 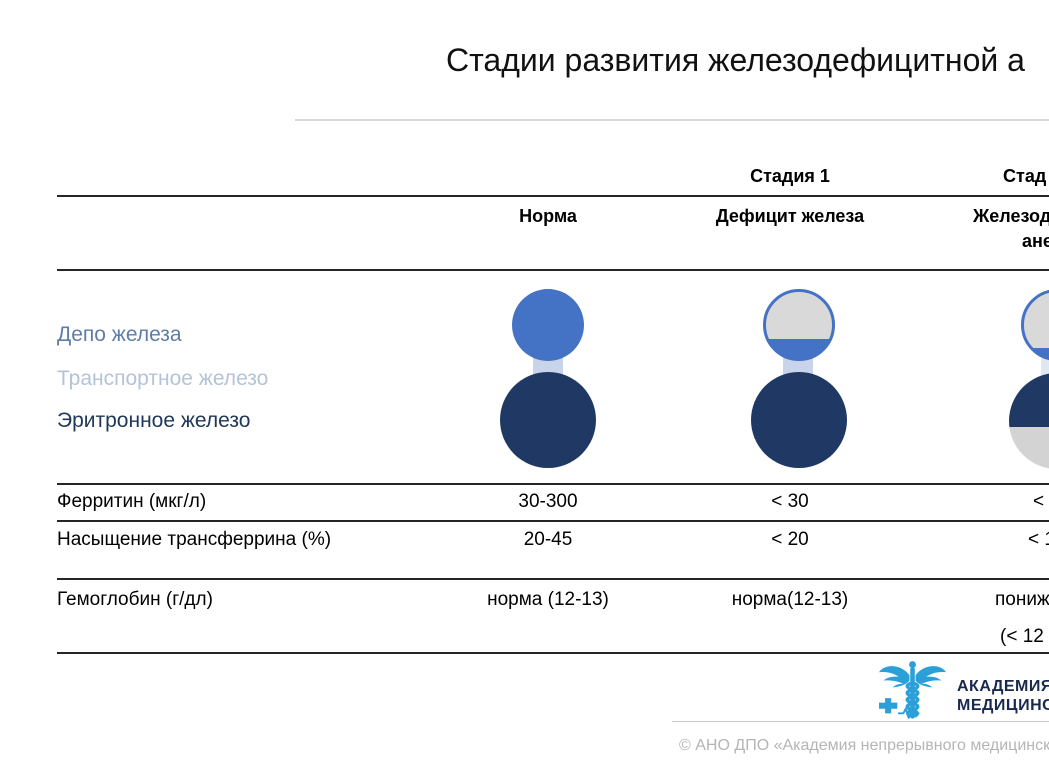 What do you see at coordinates (548, 216) in the screenshot?
I see `column-header-norma: Норма` at bounding box center [548, 216].